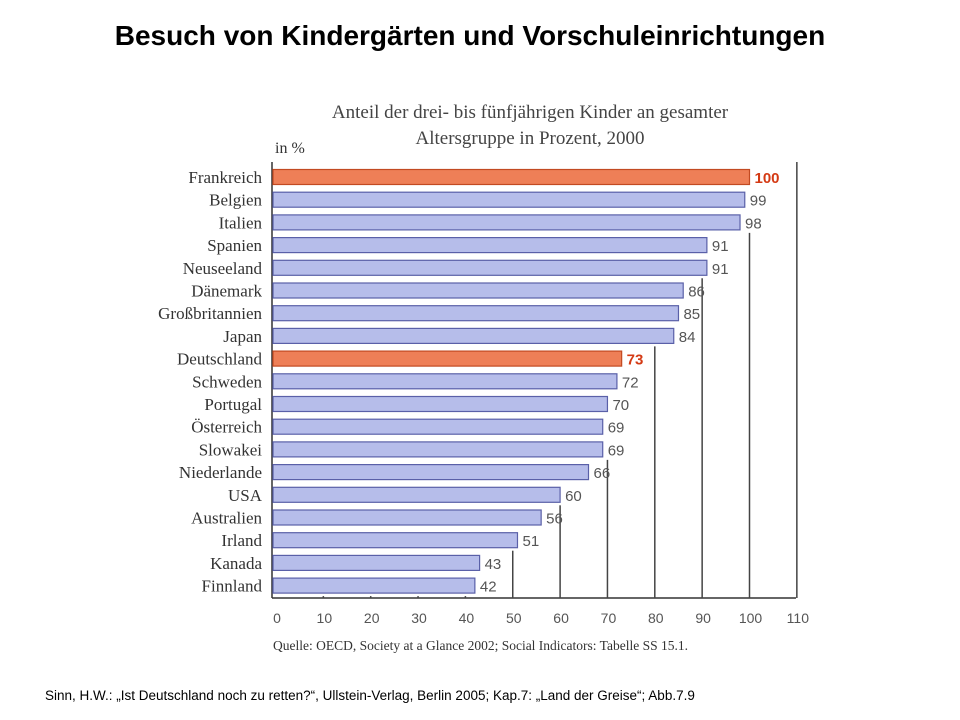  What do you see at coordinates (609, 618) in the screenshot?
I see `x-tick-label: 70` at bounding box center [609, 618].